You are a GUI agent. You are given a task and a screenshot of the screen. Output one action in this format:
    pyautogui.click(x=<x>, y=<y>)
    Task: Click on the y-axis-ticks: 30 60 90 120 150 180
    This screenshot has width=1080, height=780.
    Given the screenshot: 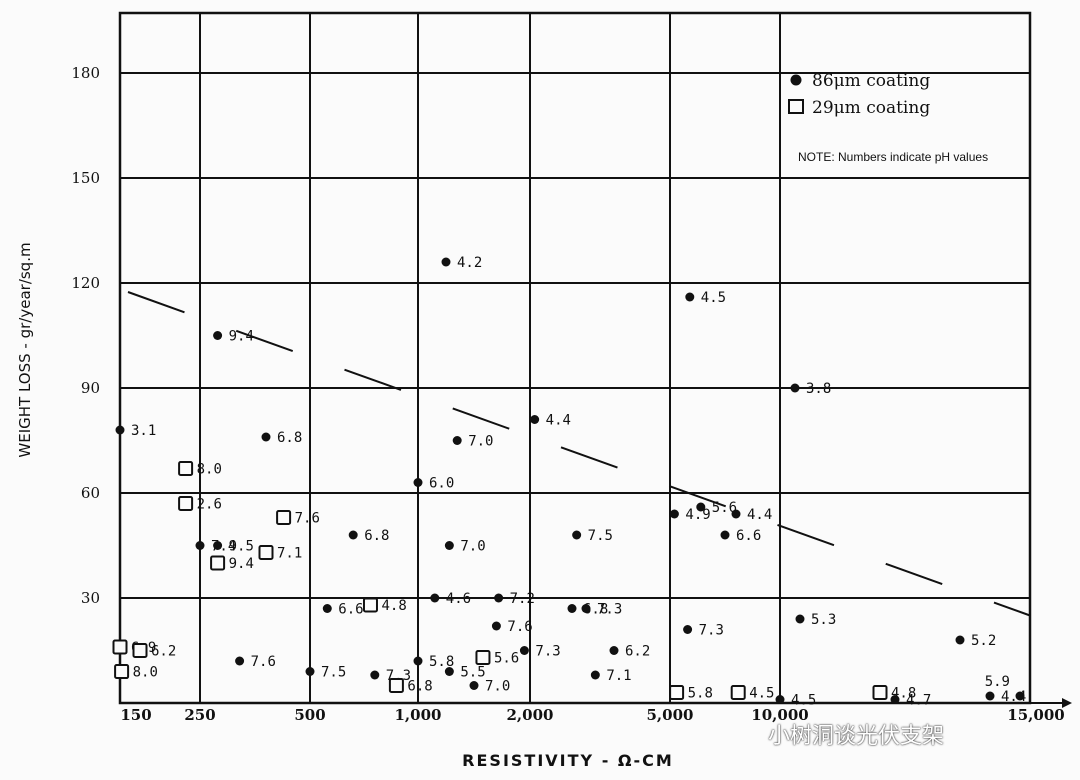 What is the action you would take?
    pyautogui.click(x=85, y=335)
    